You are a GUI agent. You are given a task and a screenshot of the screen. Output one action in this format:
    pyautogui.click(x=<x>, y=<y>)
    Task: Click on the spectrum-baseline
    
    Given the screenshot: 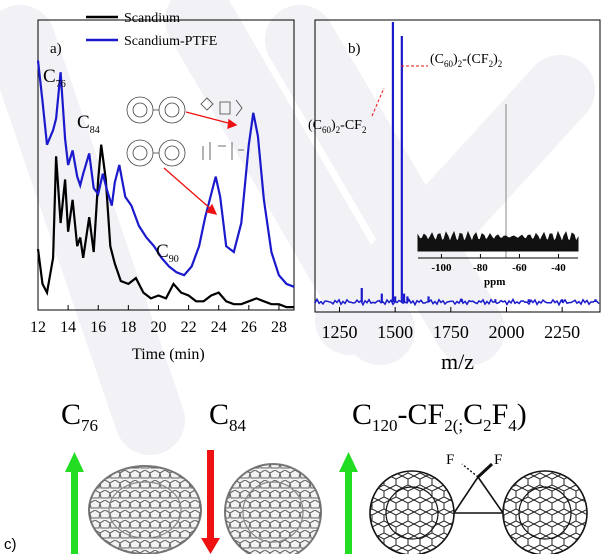 What is the action you would take?
    pyautogui.click(x=457, y=302)
    